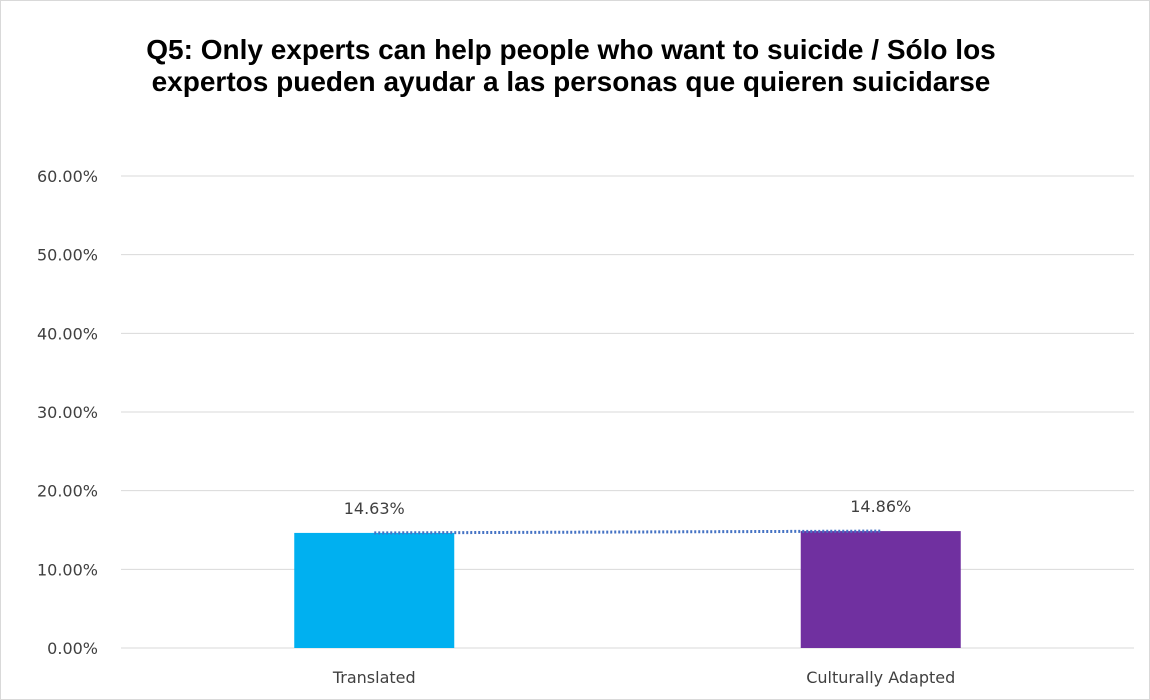 The height and width of the screenshot is (700, 1150). Describe the element at coordinates (628, 507) in the screenshot. I see `data-labels: 14.63% 14.86%` at that location.